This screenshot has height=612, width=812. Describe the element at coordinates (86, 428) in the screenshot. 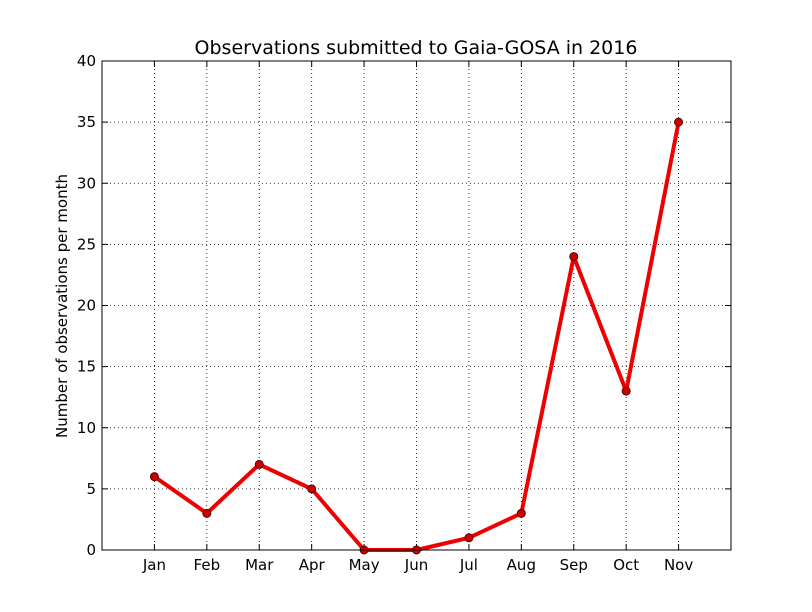

I see `y-tick-label: 10` at that location.